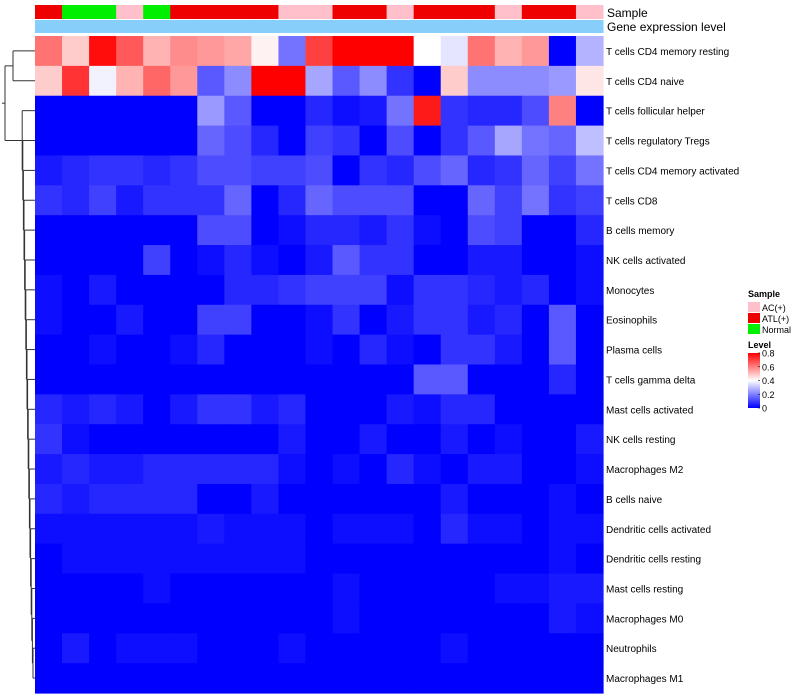 The width and height of the screenshot is (800, 700). Describe the element at coordinates (759, 345) in the screenshot. I see `level-legend-title: Level` at that location.